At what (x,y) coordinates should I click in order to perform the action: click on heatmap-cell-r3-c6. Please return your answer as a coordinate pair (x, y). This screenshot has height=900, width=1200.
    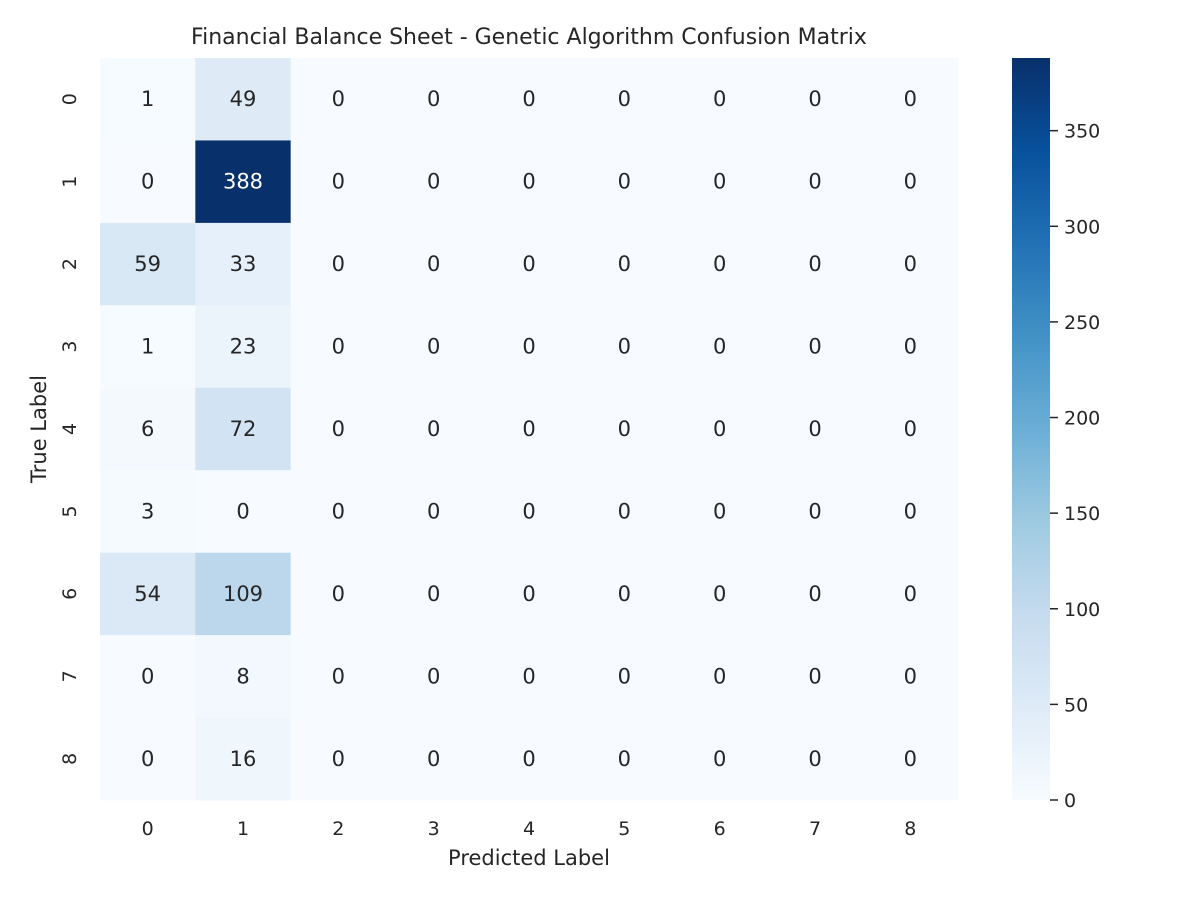
    Looking at the image, I should click on (720, 347).